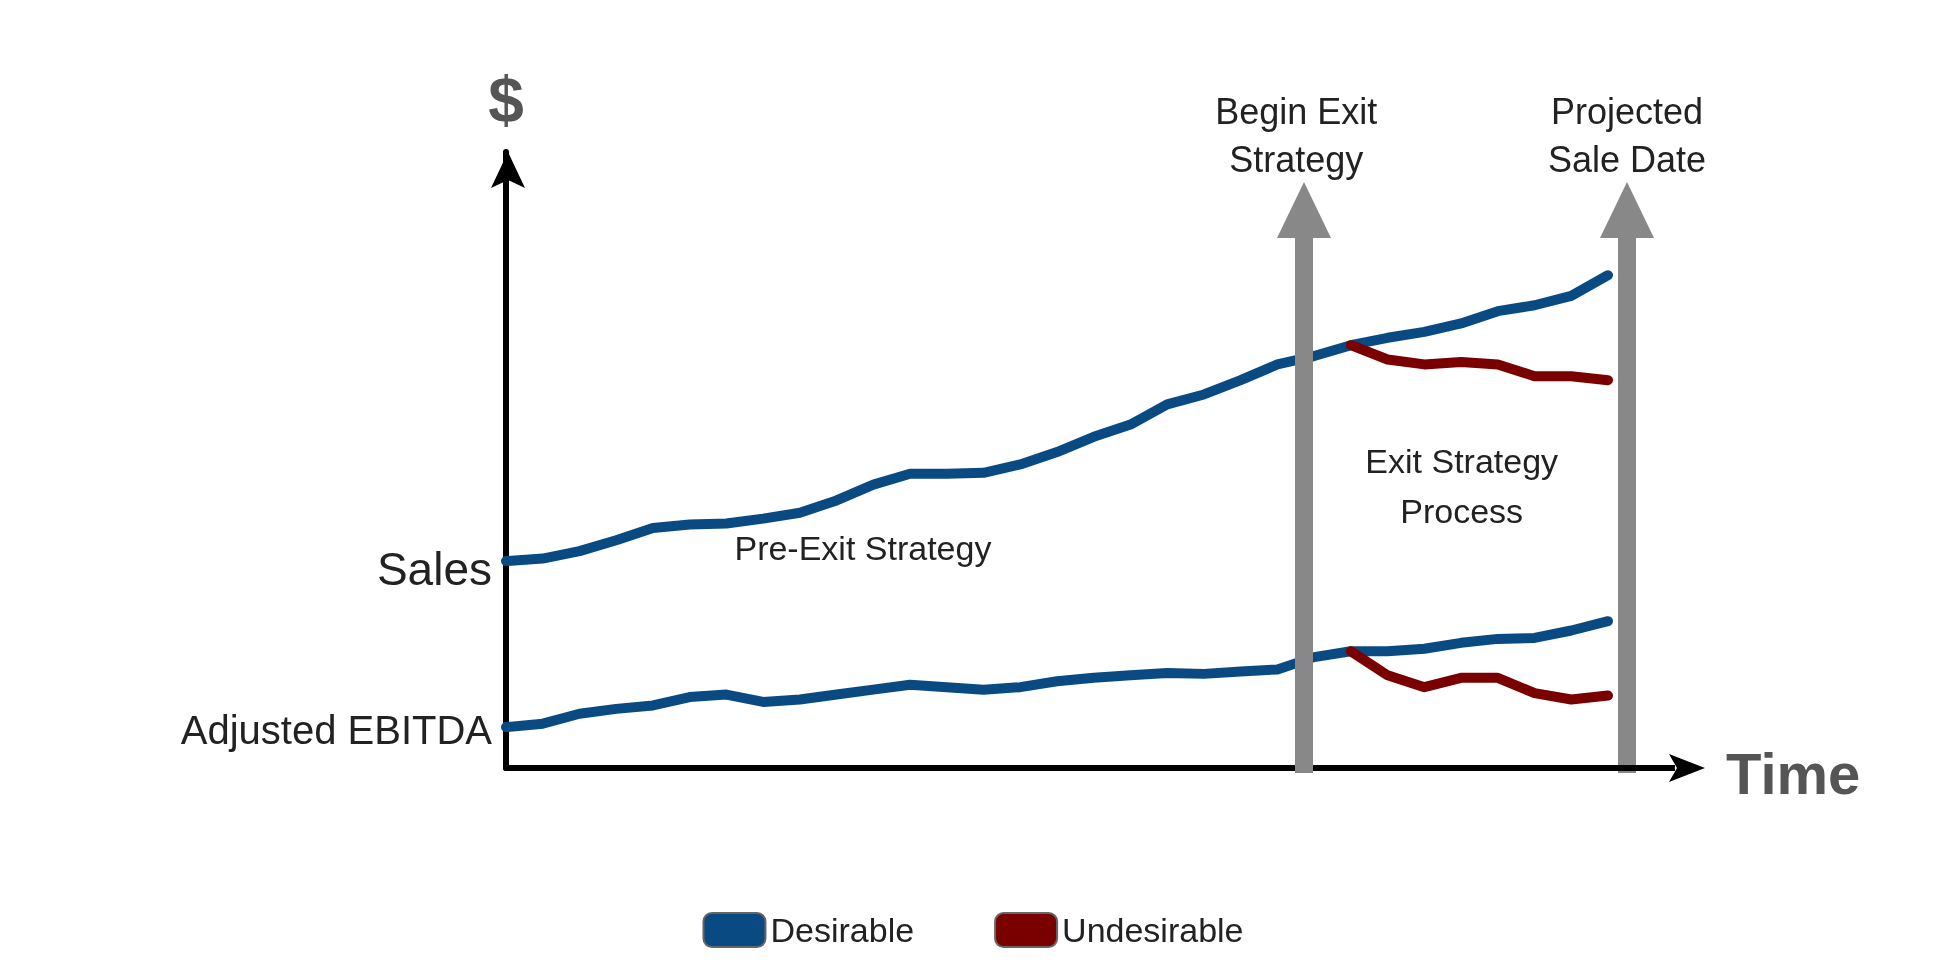 Image resolution: width=1950 pixels, height=975 pixels. I want to click on text: Projected Sale Date, so click(1627, 136).